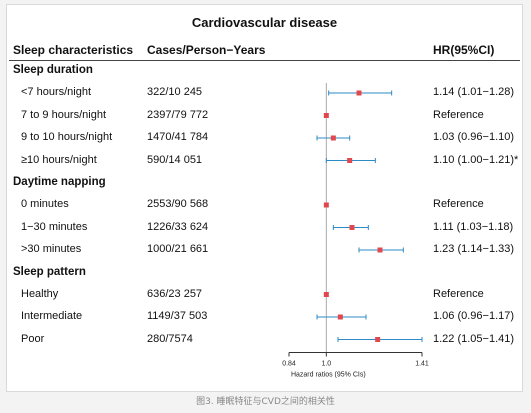 The height and width of the screenshot is (413, 531). What do you see at coordinates (464, 50) in the screenshot?
I see `header-hazard-ratio: HR(95%CI)` at bounding box center [464, 50].